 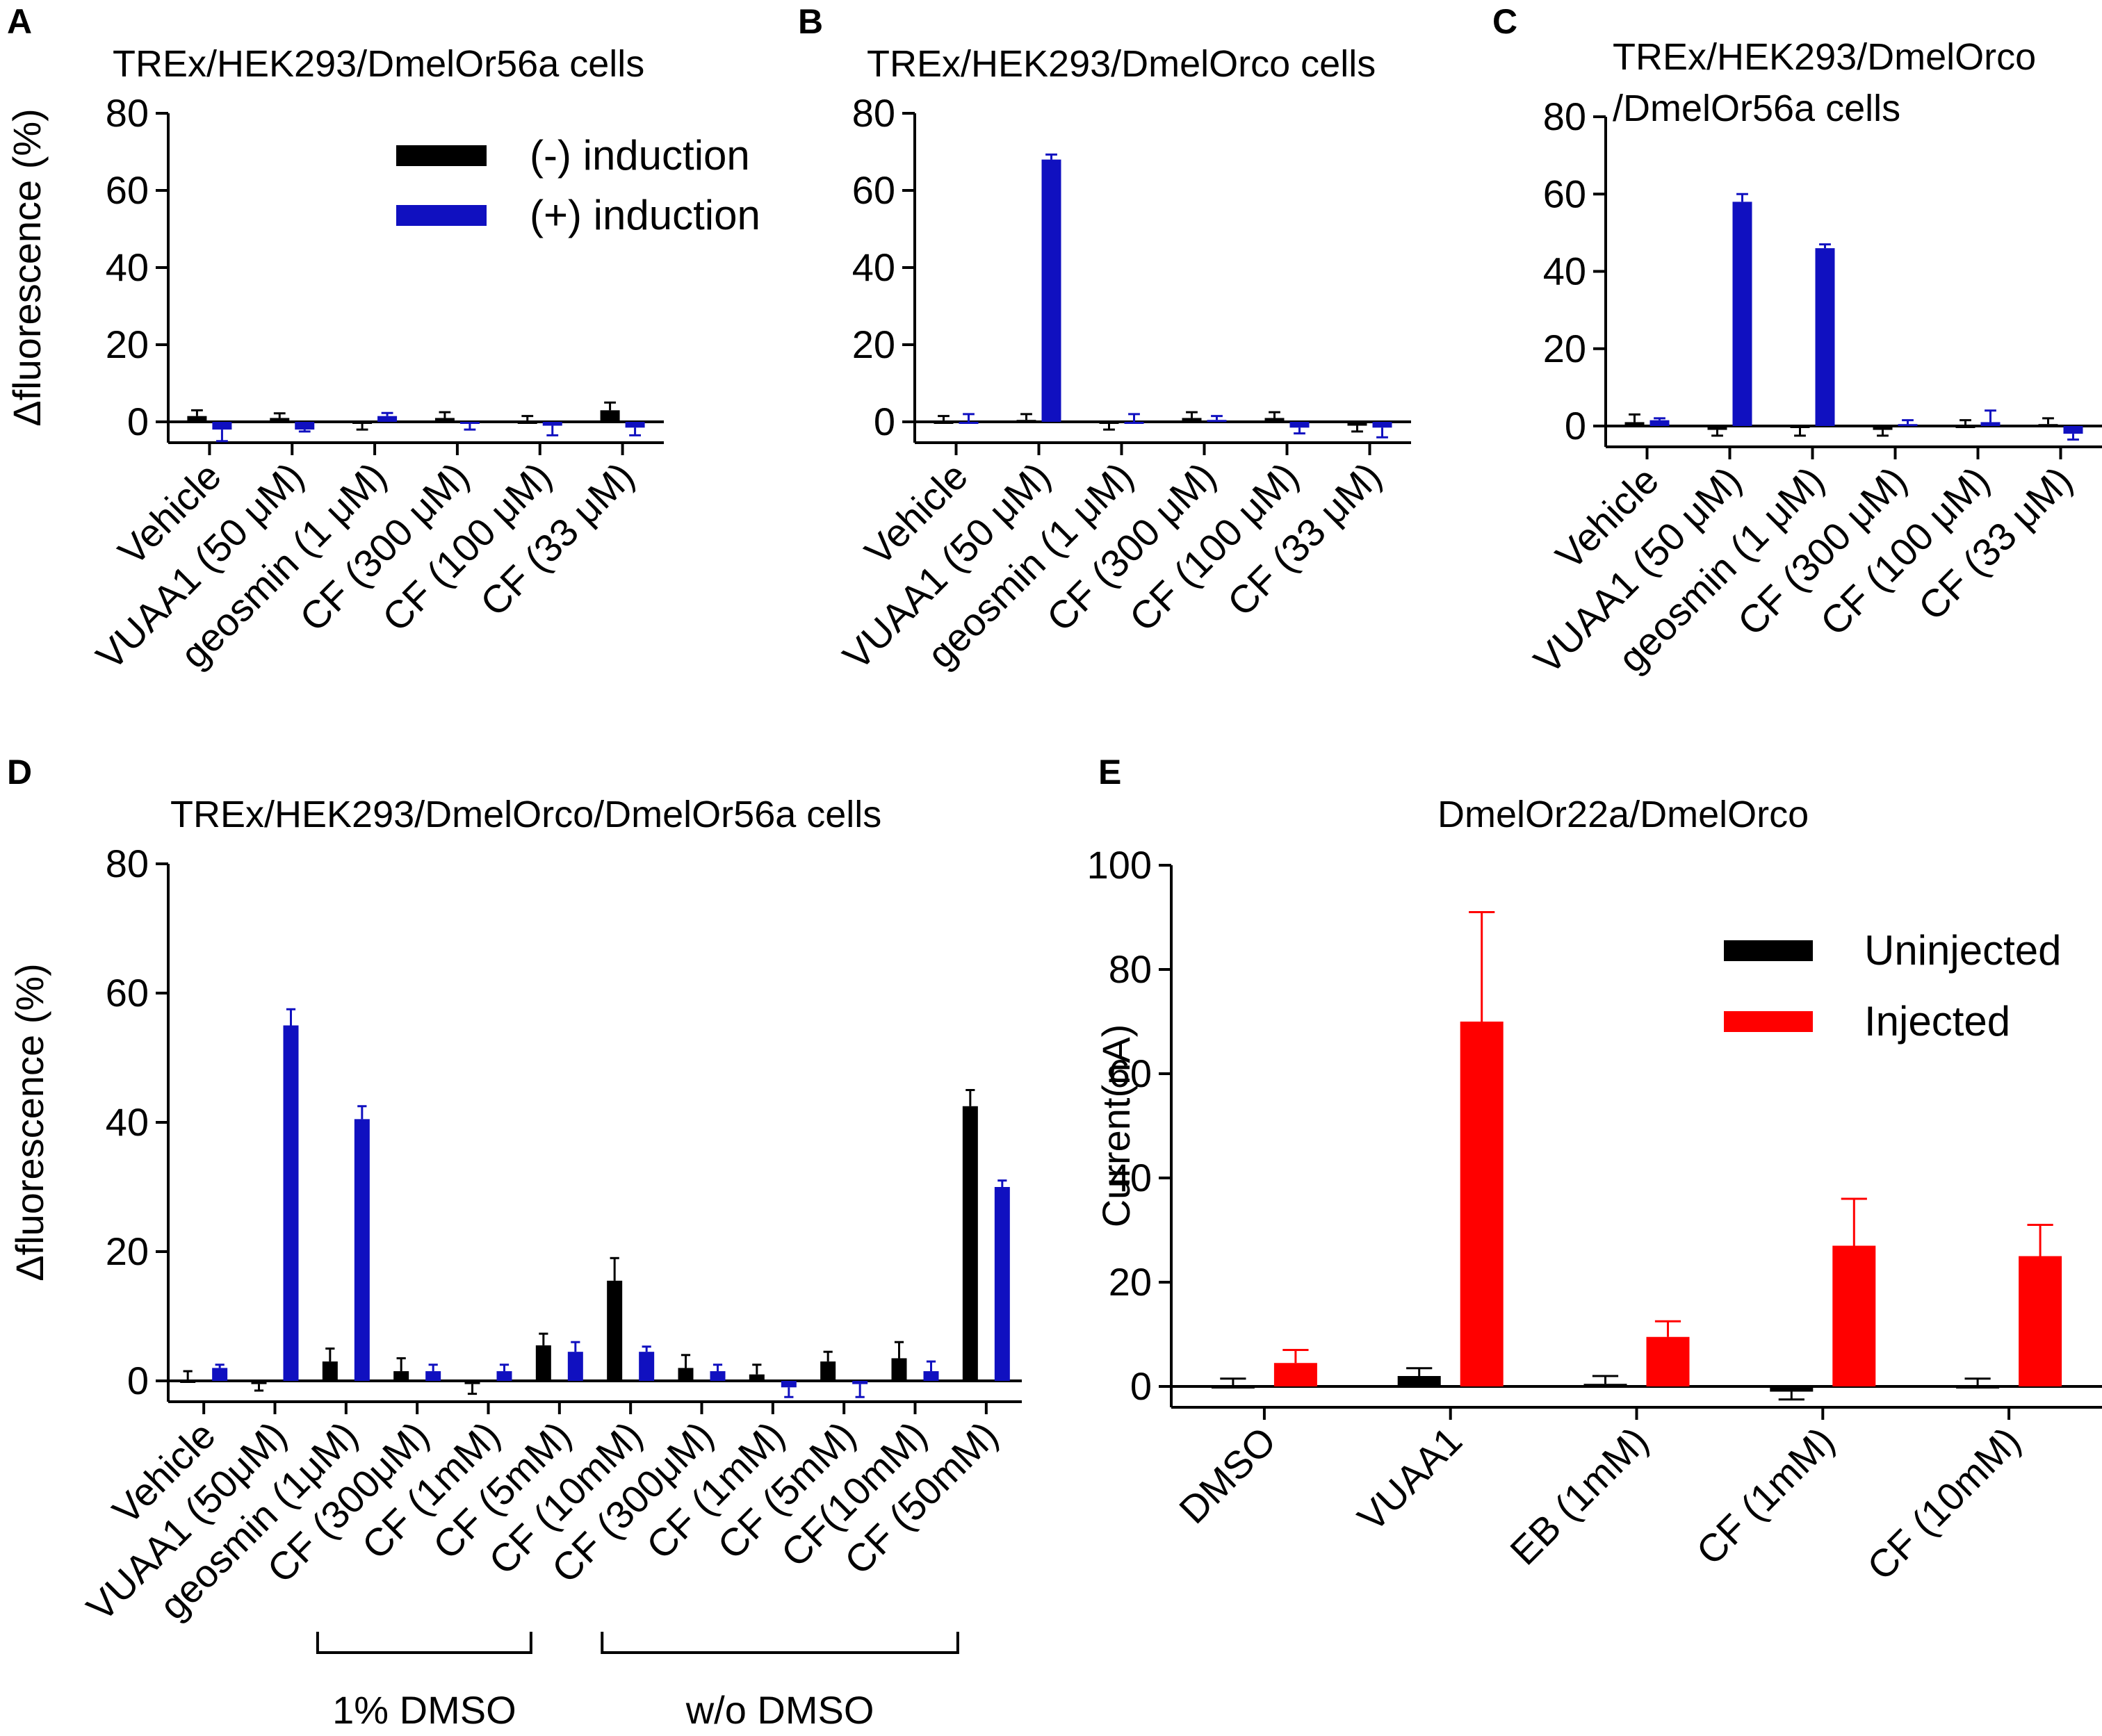 What do you see at coordinates (1765, 1495) in the screenshot?
I see `x-tick-label: CF (1mM)` at bounding box center [1765, 1495].